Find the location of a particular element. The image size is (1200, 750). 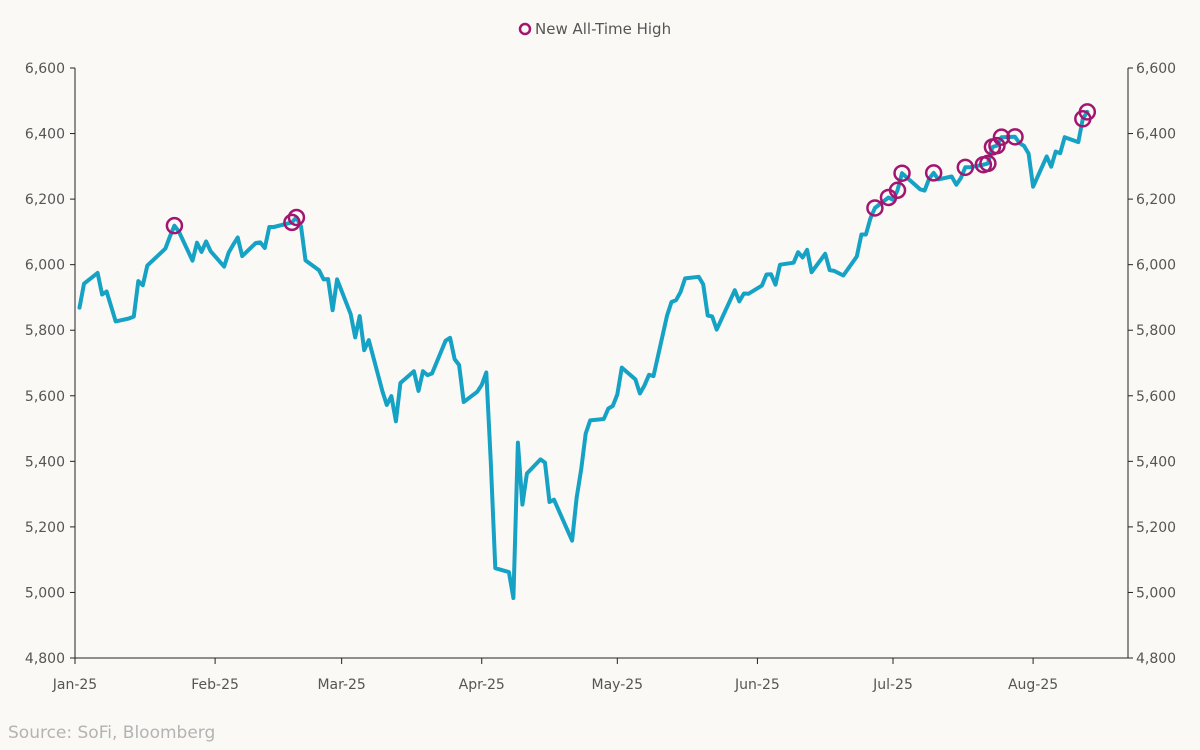

x-tick-label: Mar-25 is located at coordinates (341, 685).